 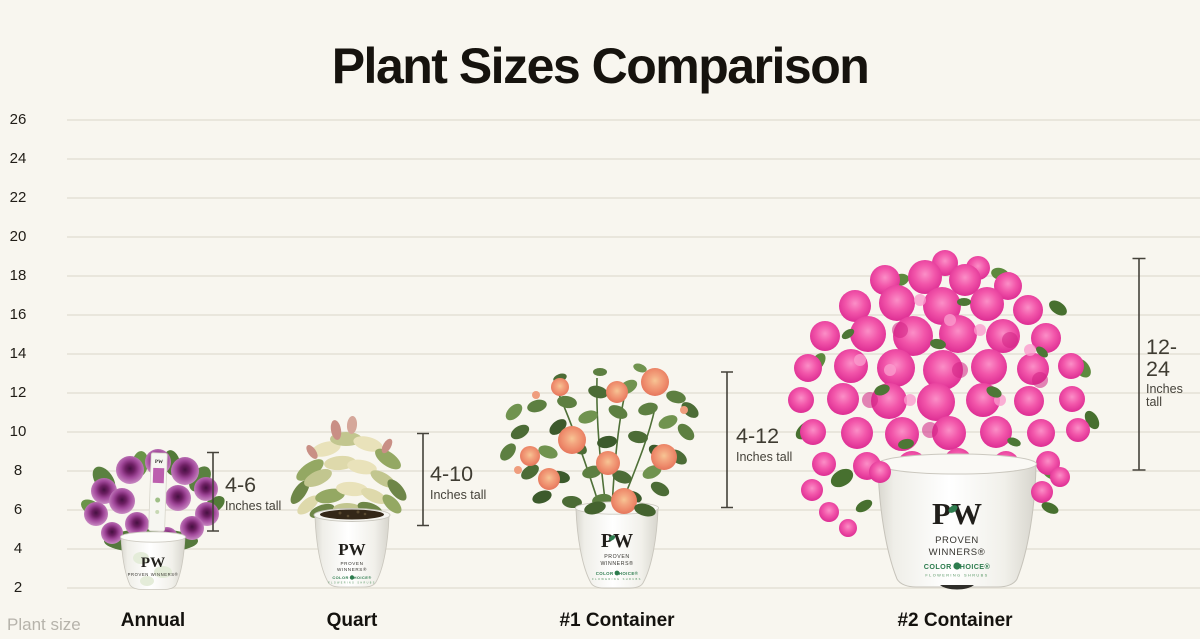 I want to click on range-label-container1: 4-12 Inches tall, so click(x=764, y=444).